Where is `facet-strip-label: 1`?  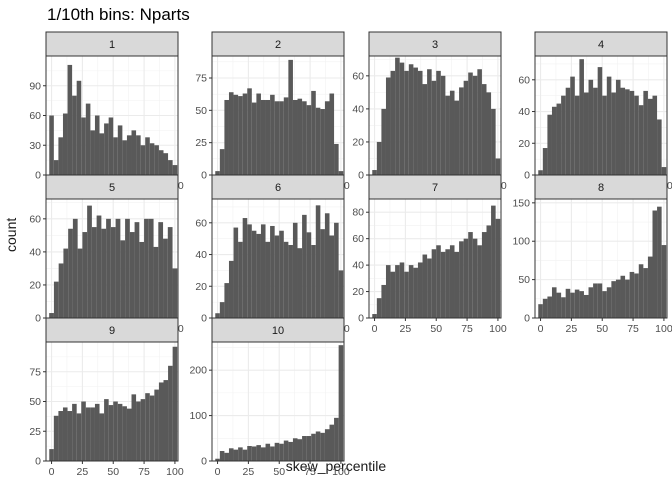 facet-strip-label: 1 is located at coordinates (112, 45).